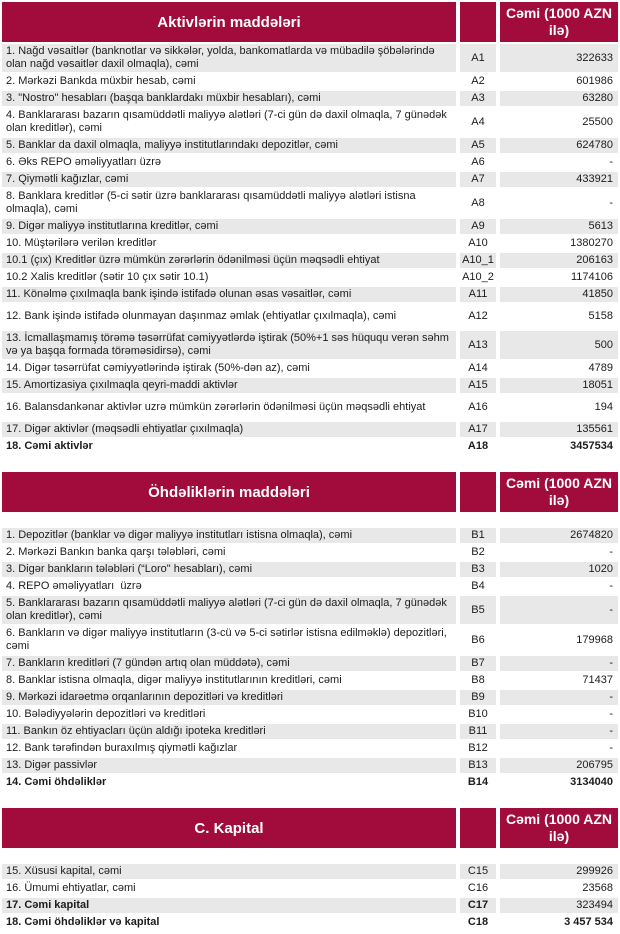 This screenshot has width=620, height=934. Describe the element at coordinates (559, 145) in the screenshot. I see `row-value: 624780` at that location.